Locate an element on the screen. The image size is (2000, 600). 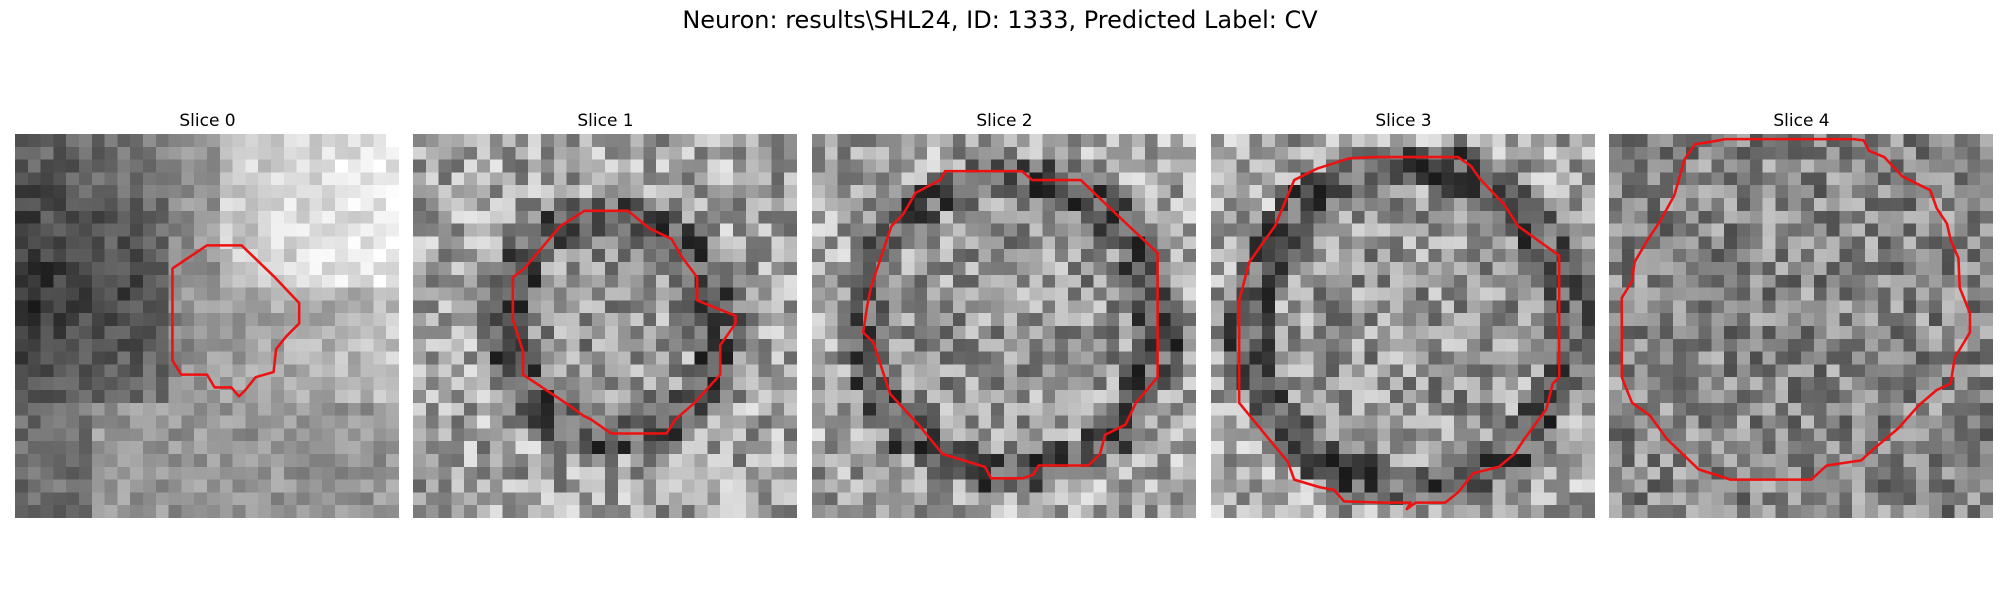
slice-panel-4: Slice 4 is located at coordinates (1801, 313).